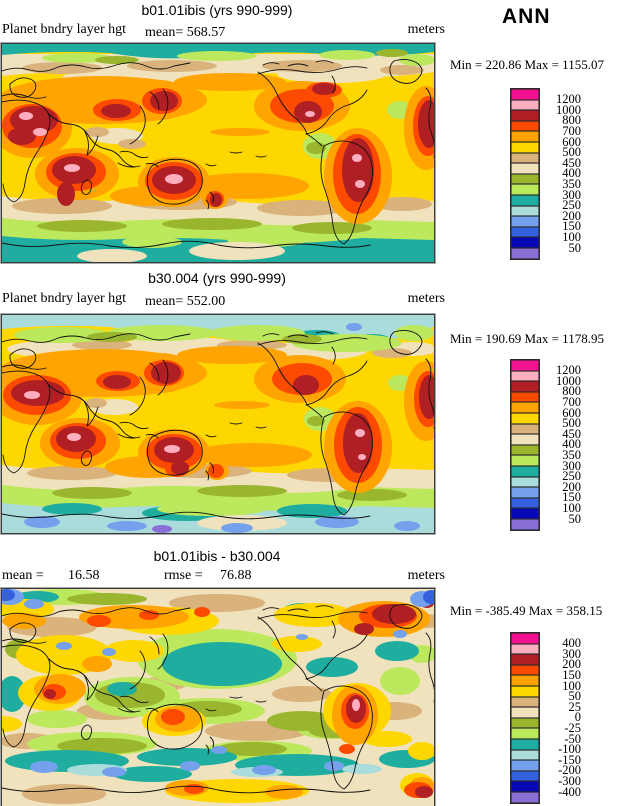 The image size is (634, 806). I want to click on legend-tick-label: -200, so click(569, 770).